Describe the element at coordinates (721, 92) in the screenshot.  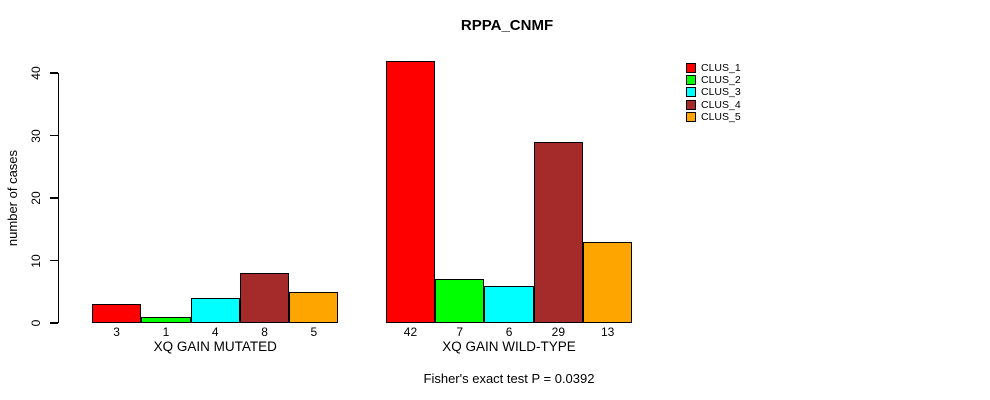
I see `legend-label: CLUS_3` at that location.